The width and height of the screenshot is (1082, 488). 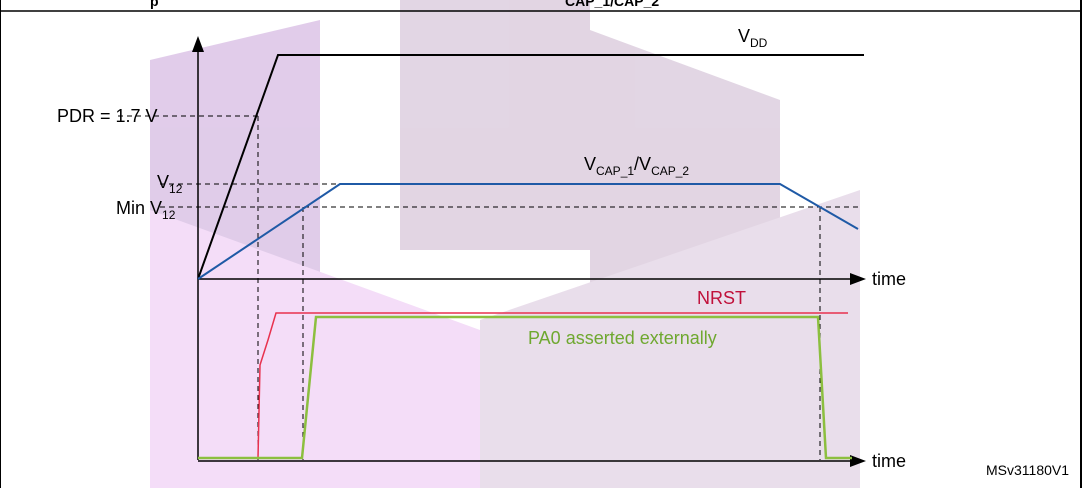 What do you see at coordinates (858, 461) in the screenshot?
I see `lower-time-axis-arrow-icon` at bounding box center [858, 461].